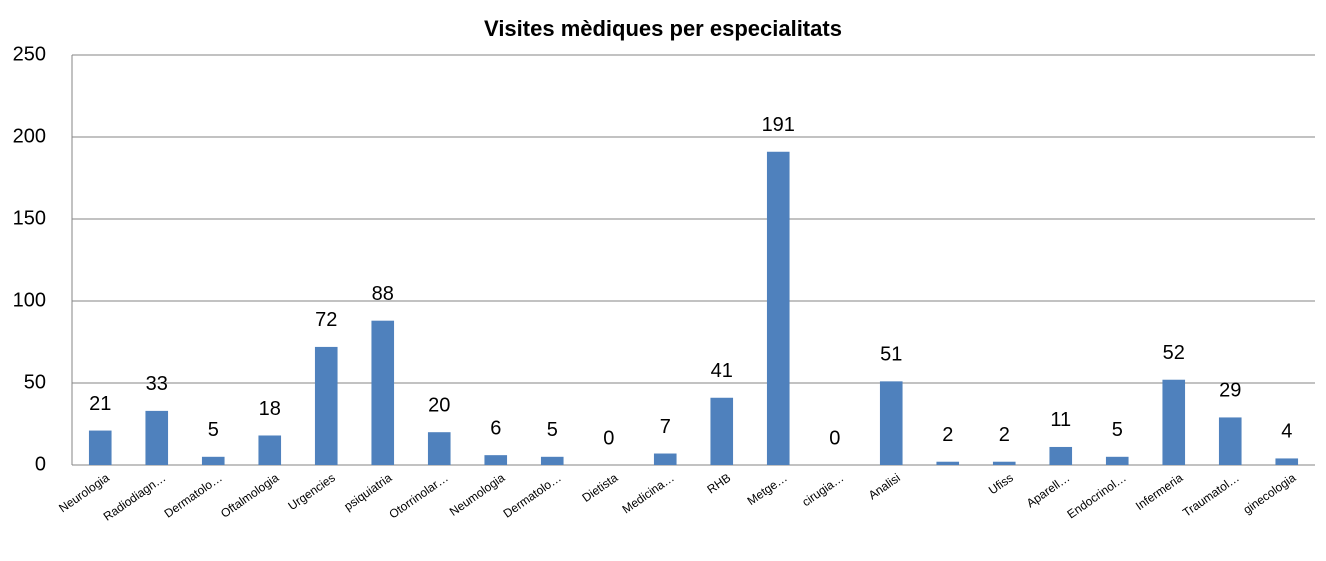  Describe the element at coordinates (29, 54) in the screenshot. I see `y-tick-label: 250` at that location.